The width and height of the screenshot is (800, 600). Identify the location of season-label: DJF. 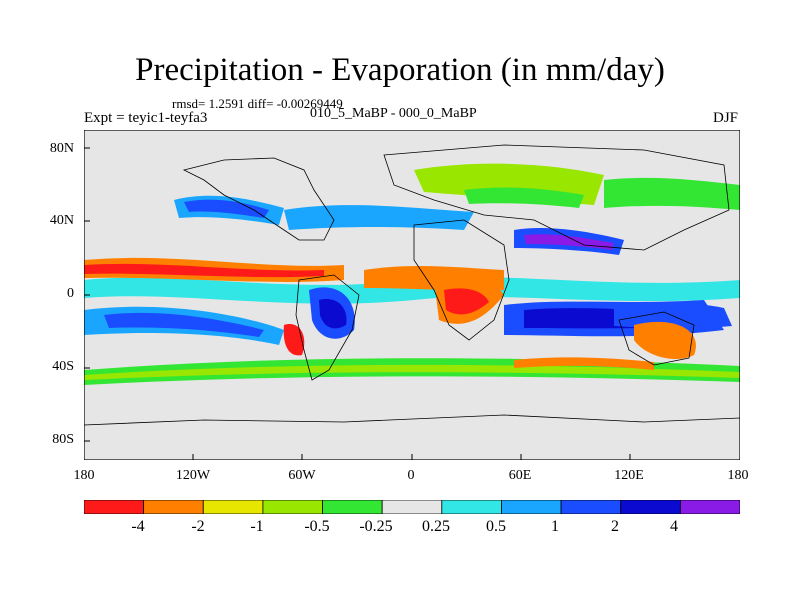
(725, 118).